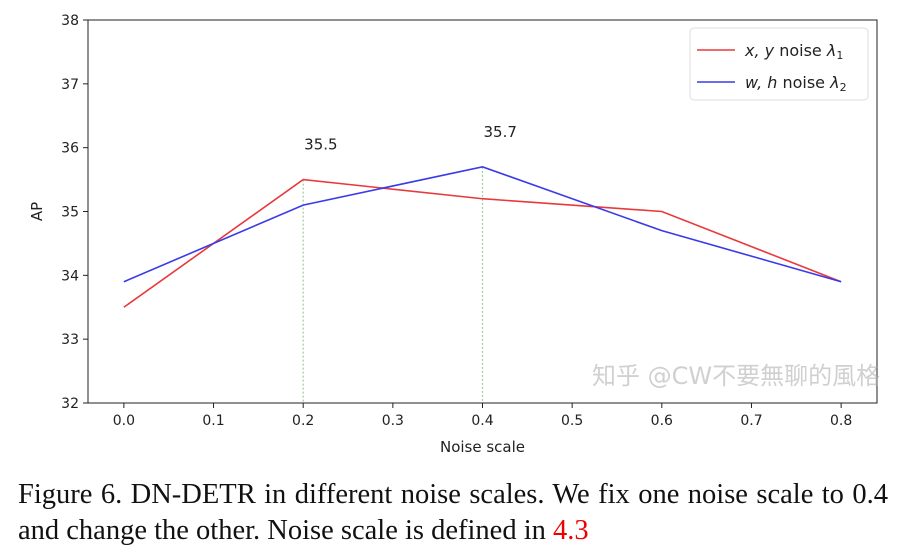 Image resolution: width=897 pixels, height=556 pixels. Describe the element at coordinates (662, 421) in the screenshot. I see `x-tick-label: 0.6` at that location.